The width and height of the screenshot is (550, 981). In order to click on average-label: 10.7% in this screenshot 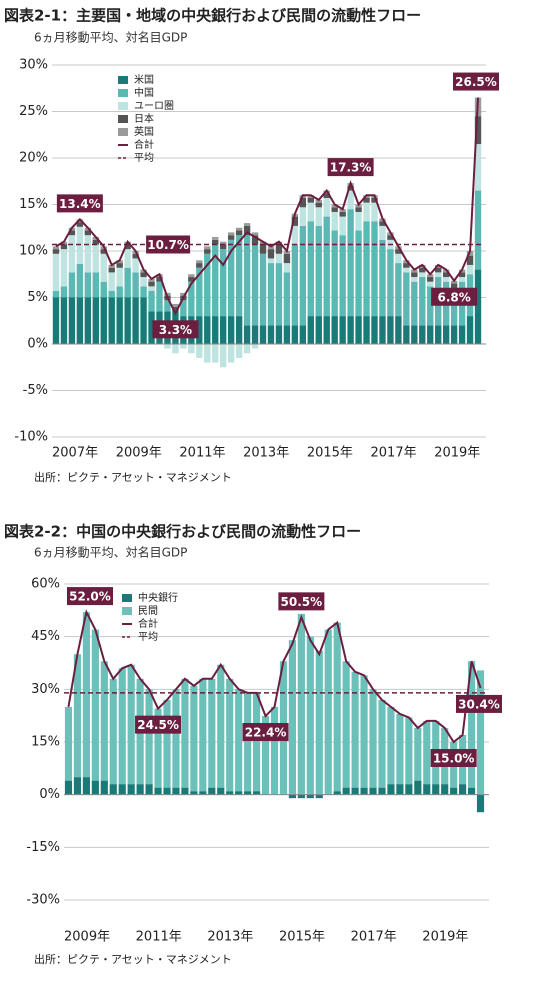, I will do `click(168, 245)`.